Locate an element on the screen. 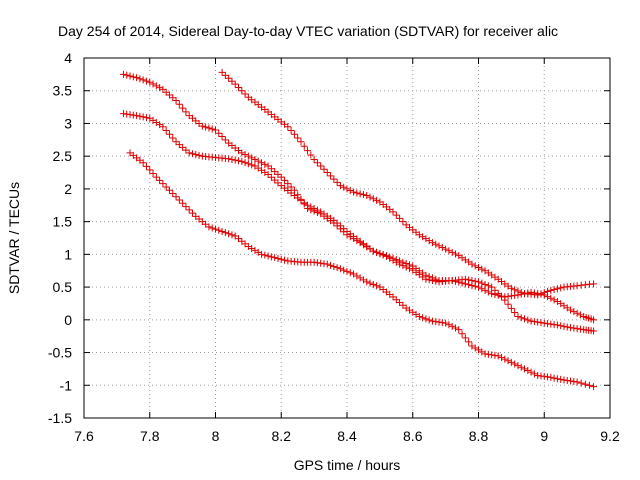 This screenshot has height=480, width=640. y-tick-label: 1 is located at coordinates (68, 254).